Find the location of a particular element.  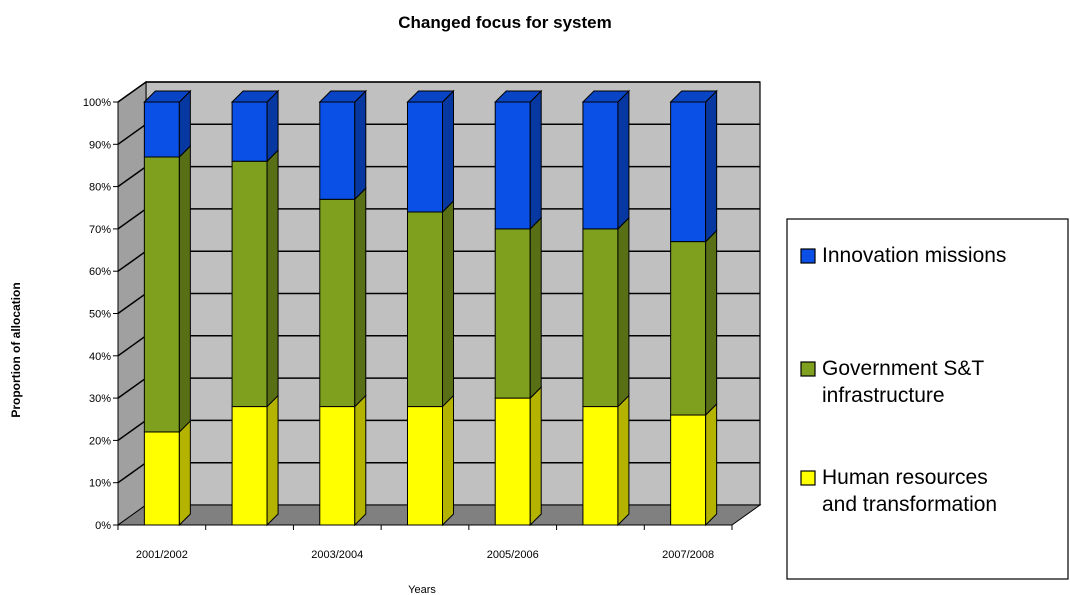

y-tick-label: 30% is located at coordinates (100, 399).